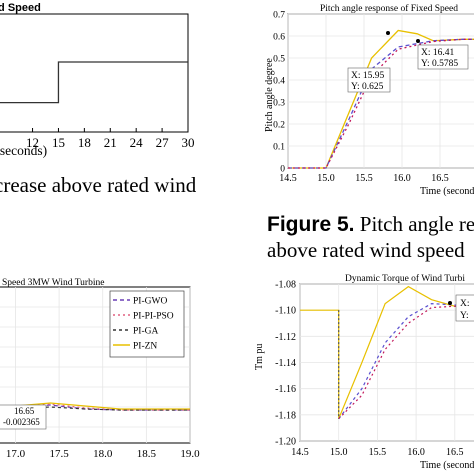 This screenshot has width=474, height=474. I want to click on pitch-y-tick-label: 0.3, so click(279, 104).